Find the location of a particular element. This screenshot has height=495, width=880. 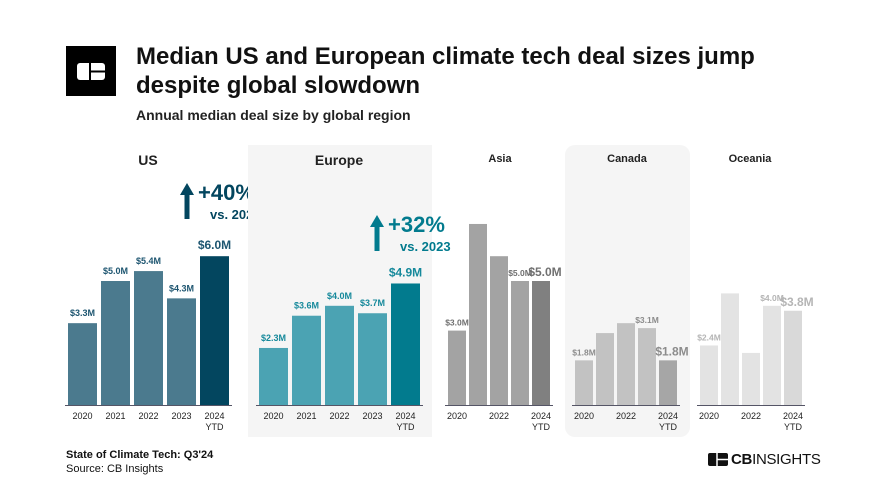

source-note: Source: CB Insights is located at coordinates (115, 469).